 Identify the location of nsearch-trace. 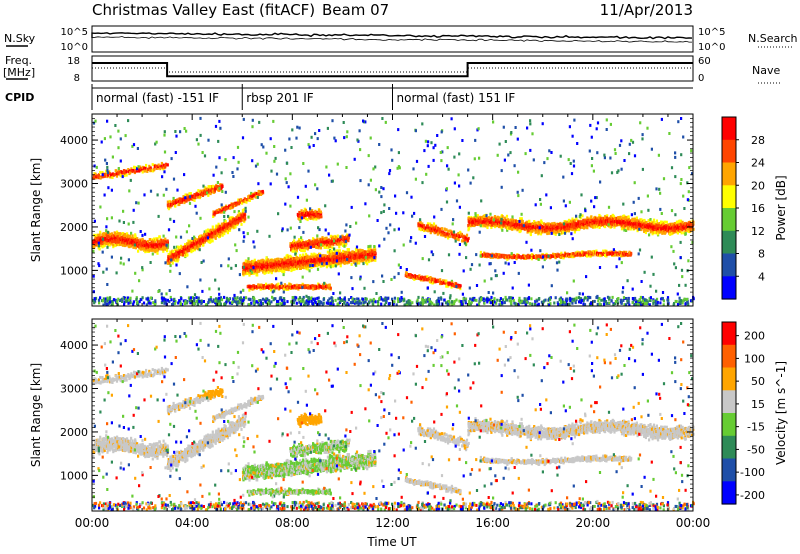
(391, 39).